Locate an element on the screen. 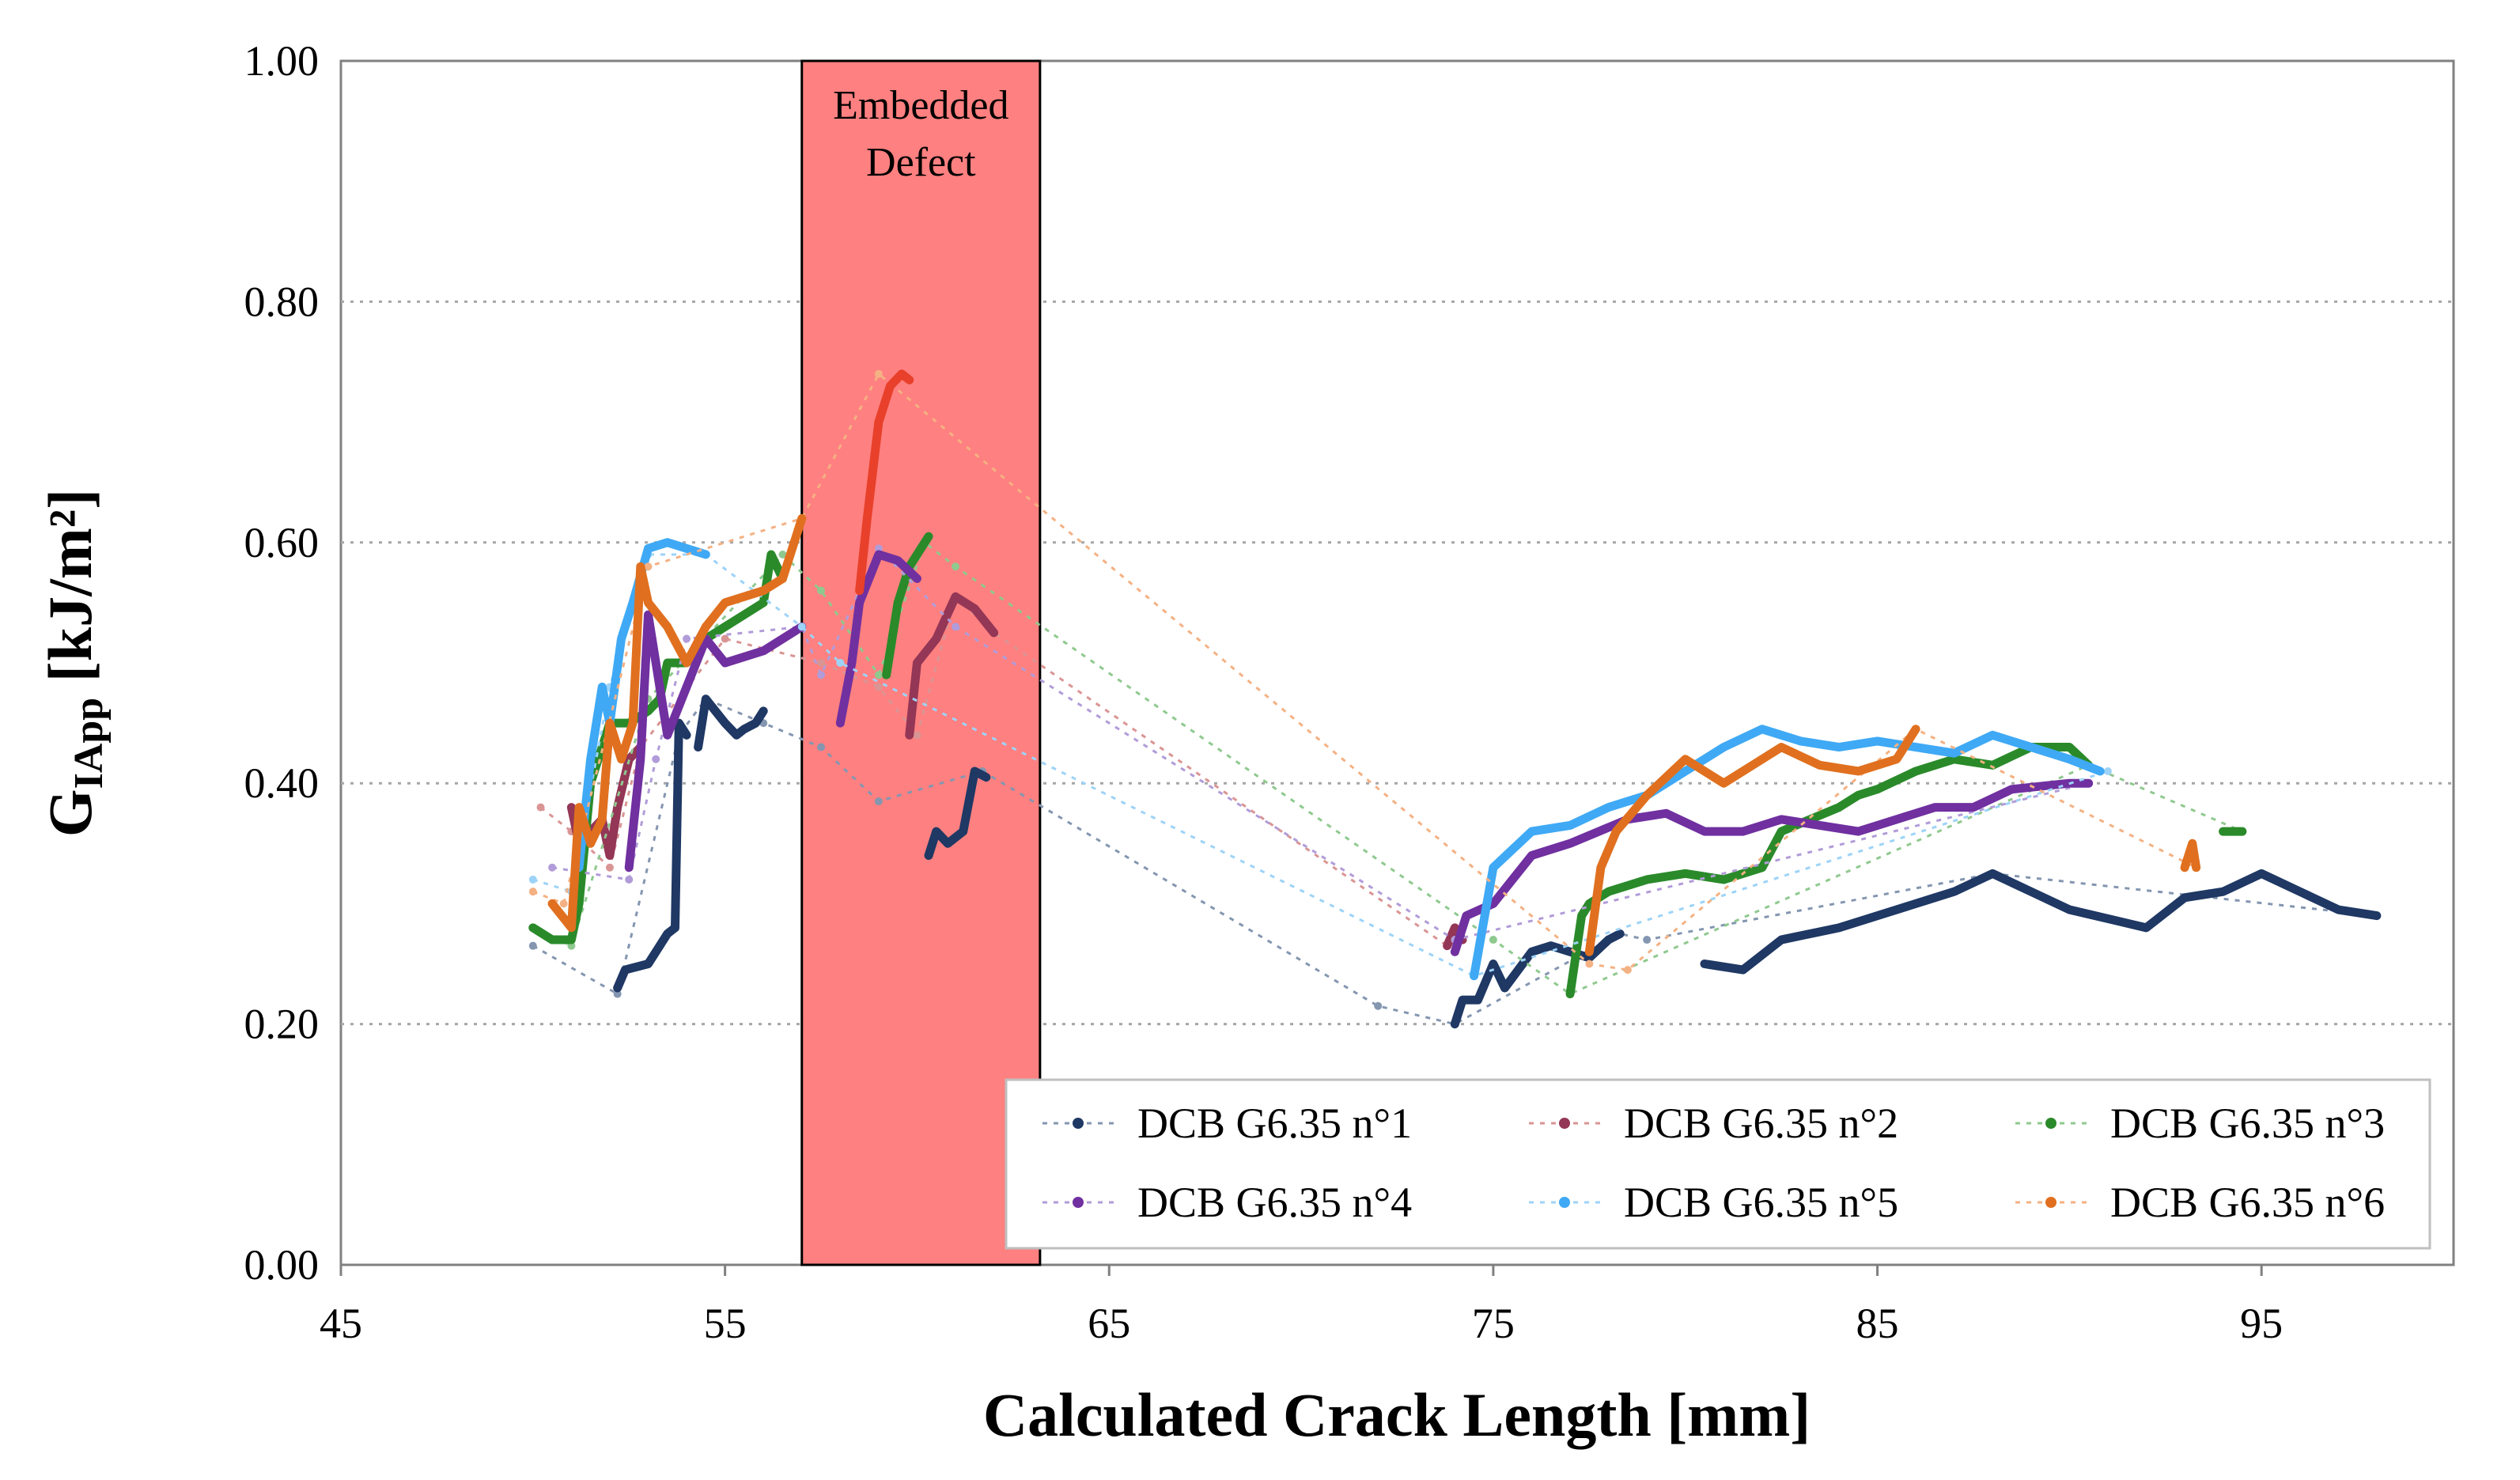 The width and height of the screenshot is (2520, 1480). y-tick-label-0.80: 0.80 is located at coordinates (282, 301).